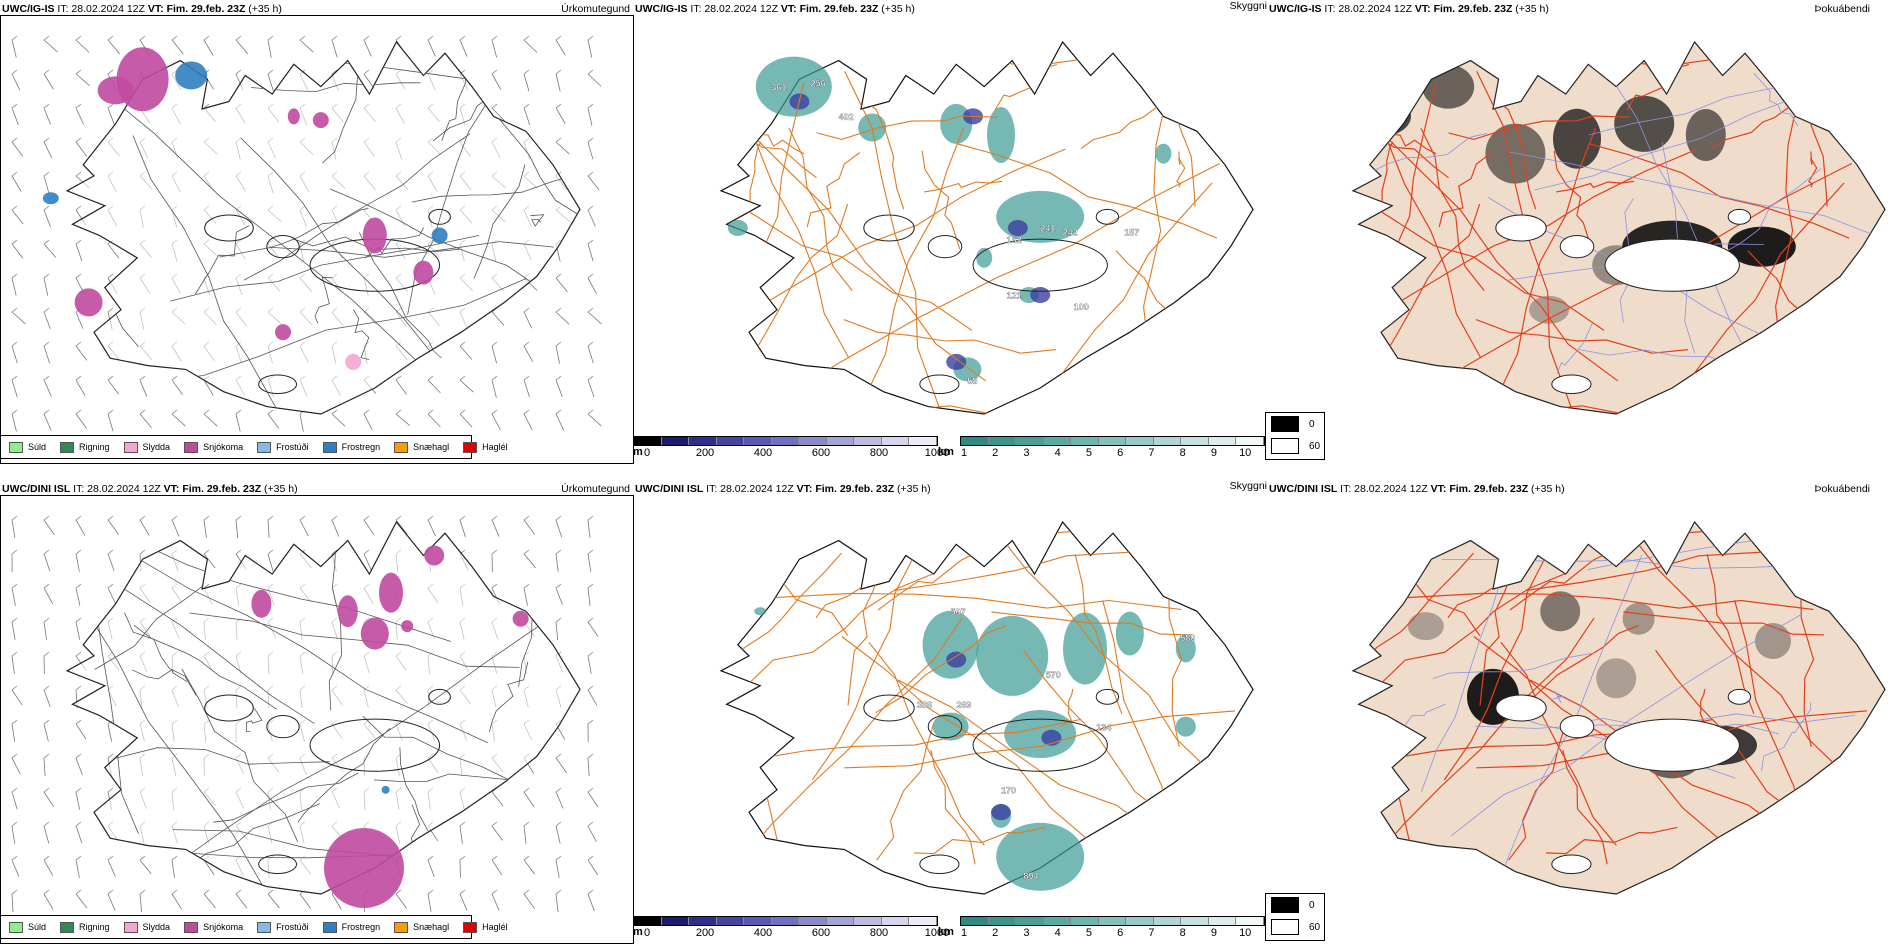  What do you see at coordinates (223, 927) in the screenshot?
I see `legend-label: Snjókoma` at bounding box center [223, 927].